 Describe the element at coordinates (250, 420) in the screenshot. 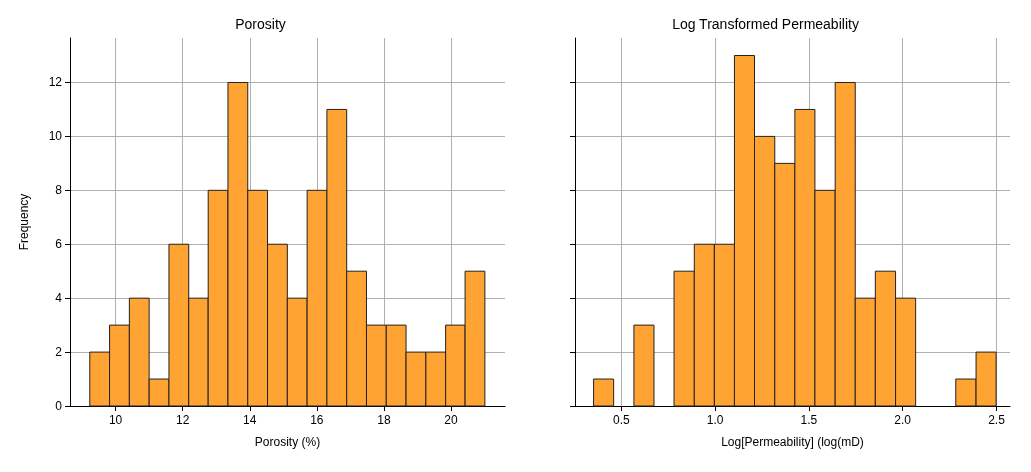

I see `x-tick-label: 14` at that location.